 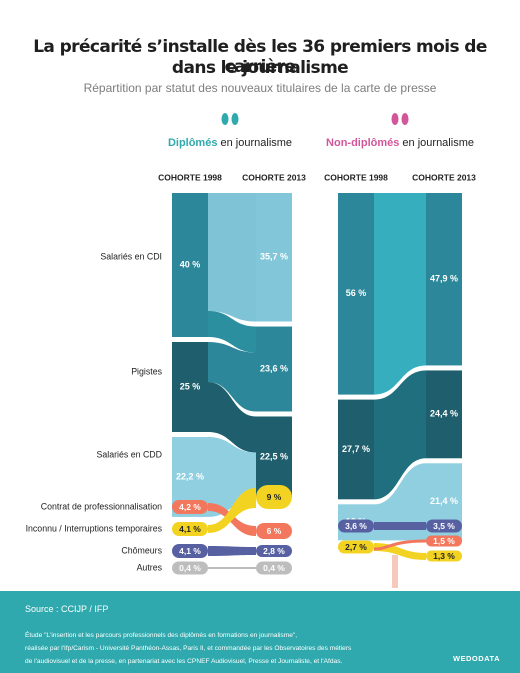 I want to click on pill-pro-1998-label: 4,2 %, so click(x=190, y=507).